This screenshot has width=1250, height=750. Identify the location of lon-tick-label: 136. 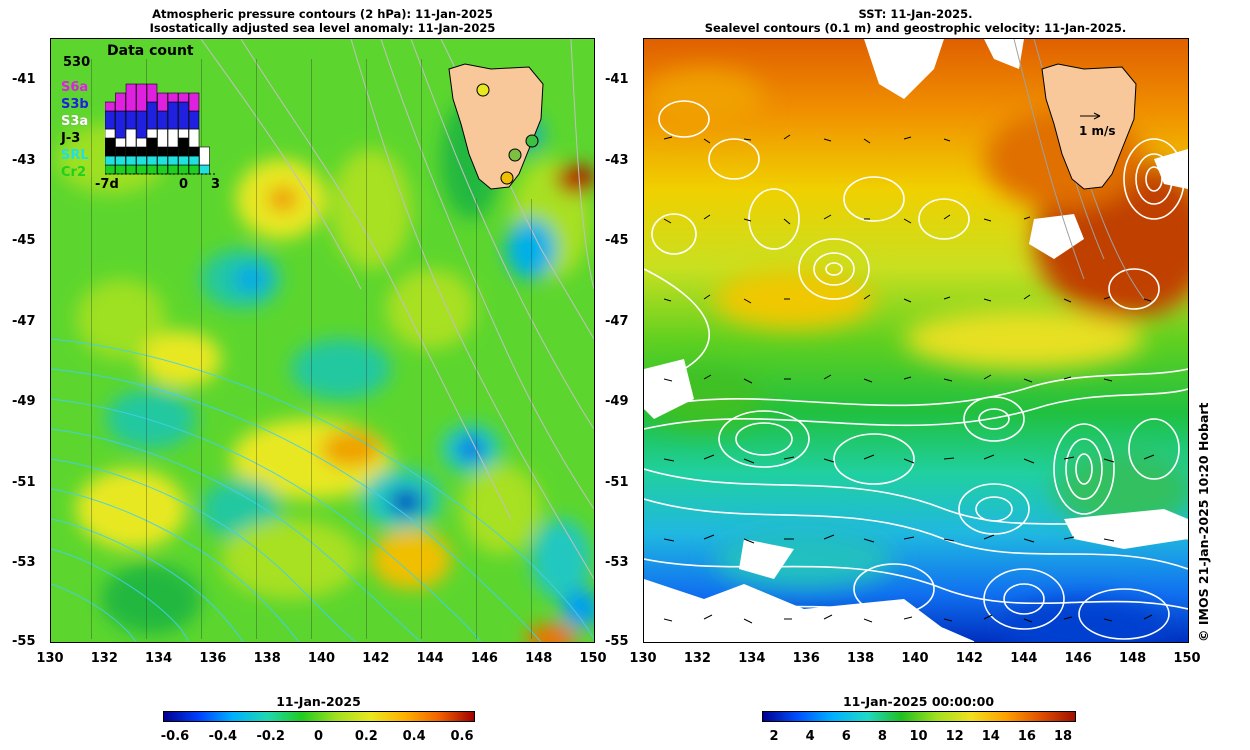
(806, 658).